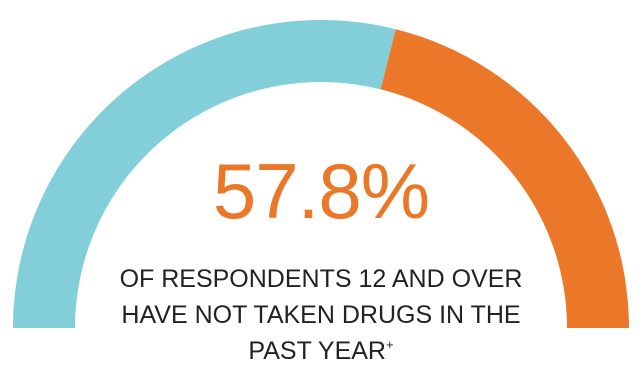  What do you see at coordinates (317, 351) in the screenshot?
I see `caption-line-3-text: PAST YEAR` at bounding box center [317, 351].